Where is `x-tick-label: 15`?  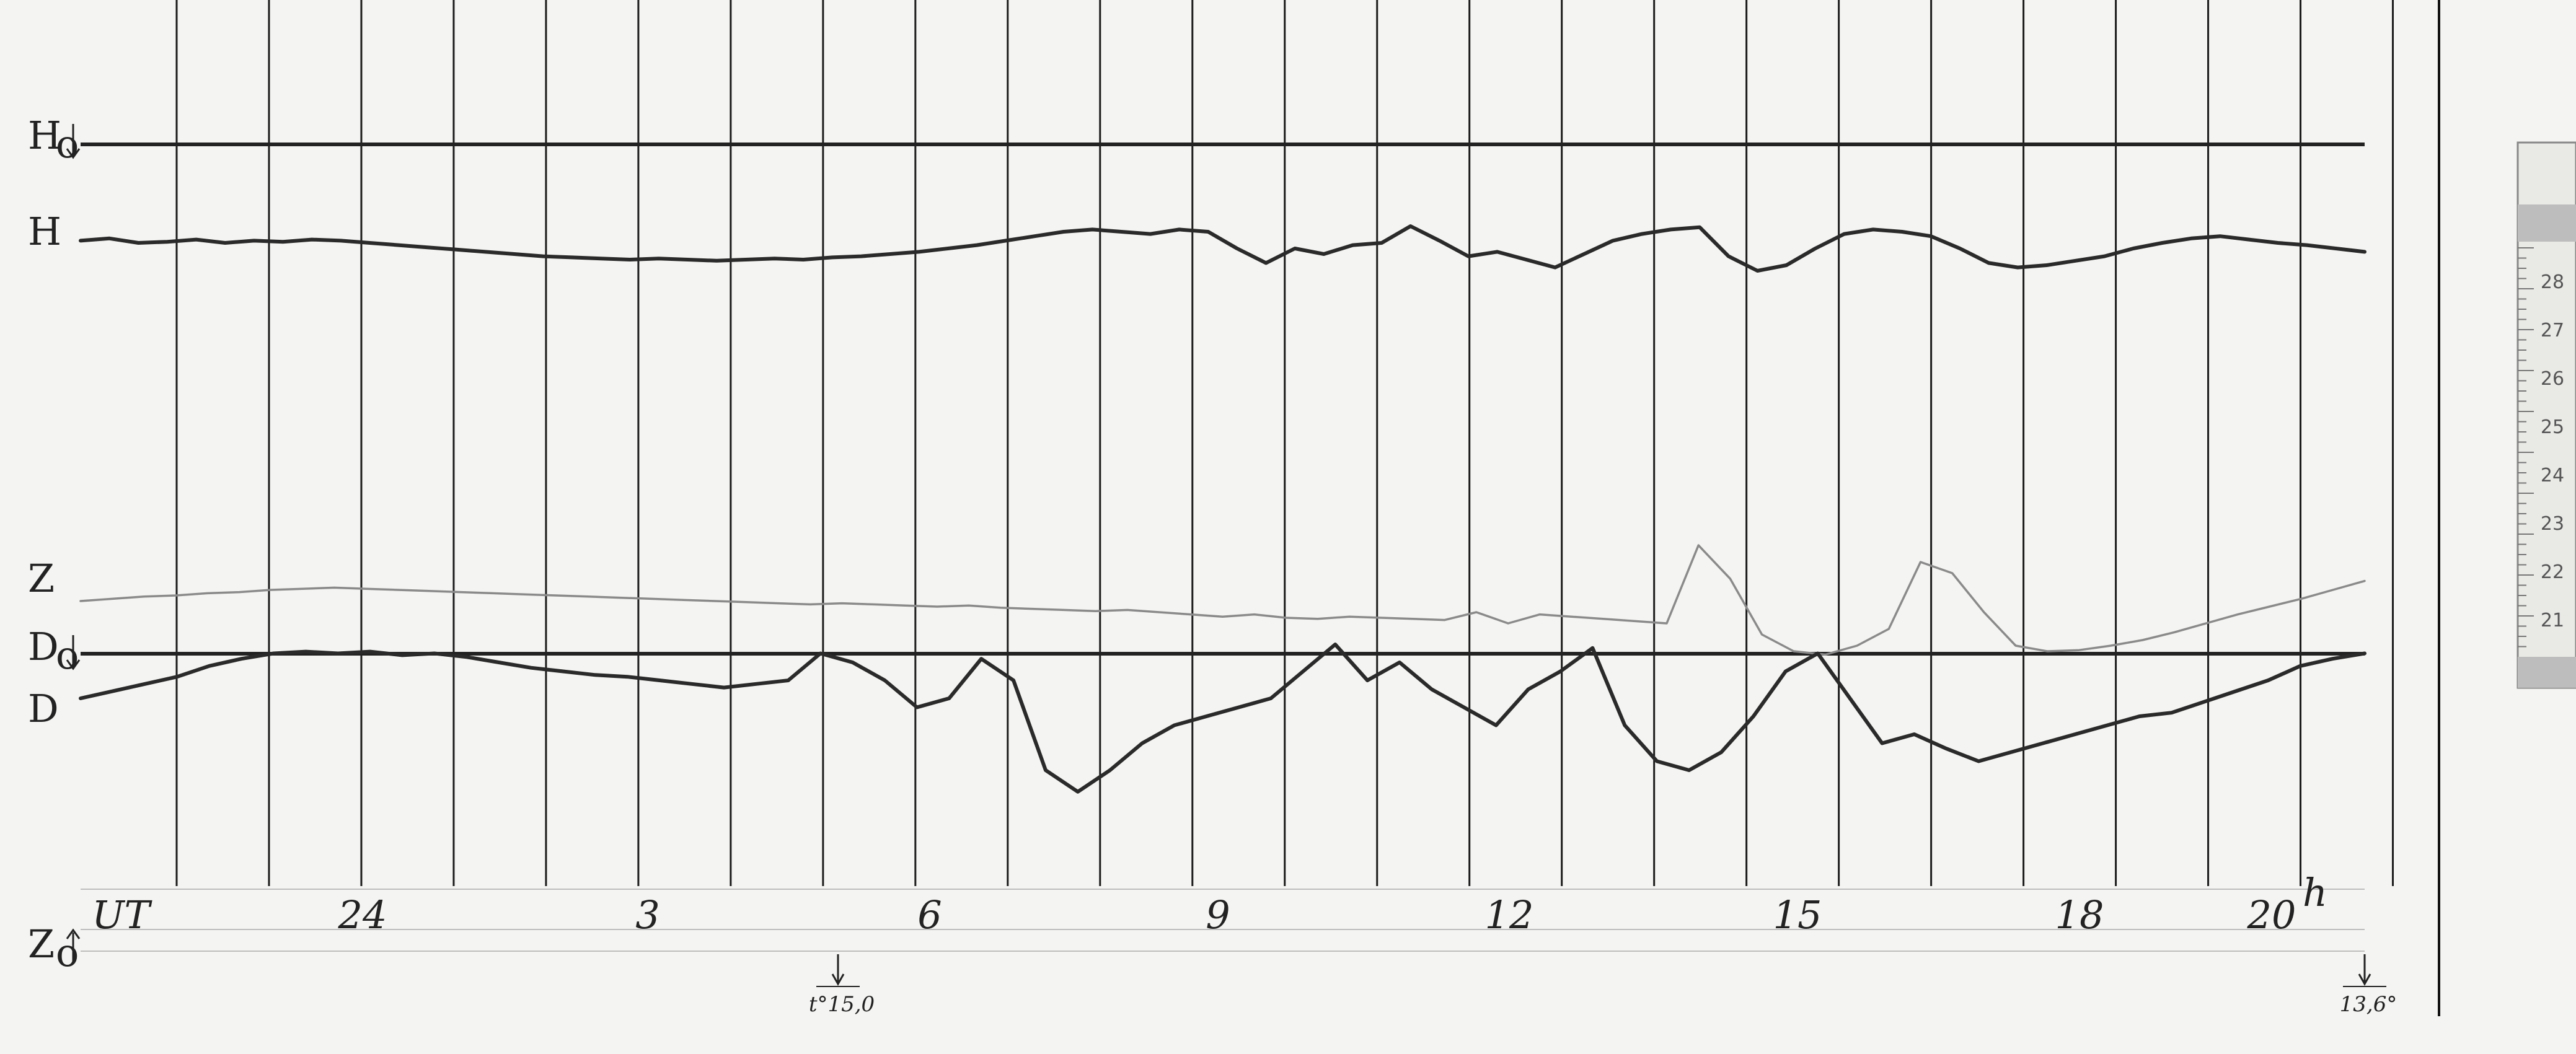
x-tick-label: 15 is located at coordinates (1797, 915).